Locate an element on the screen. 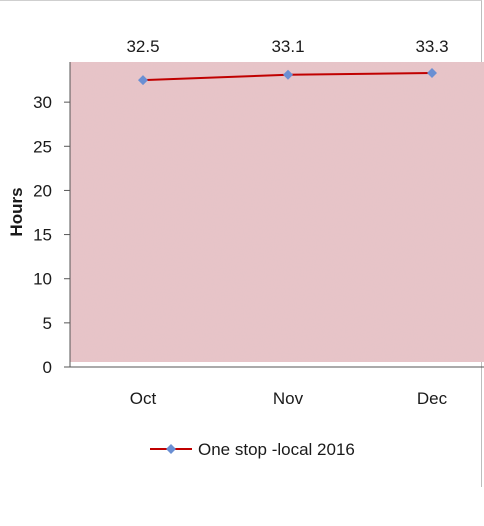  y-tick-label: 25 is located at coordinates (42, 146).